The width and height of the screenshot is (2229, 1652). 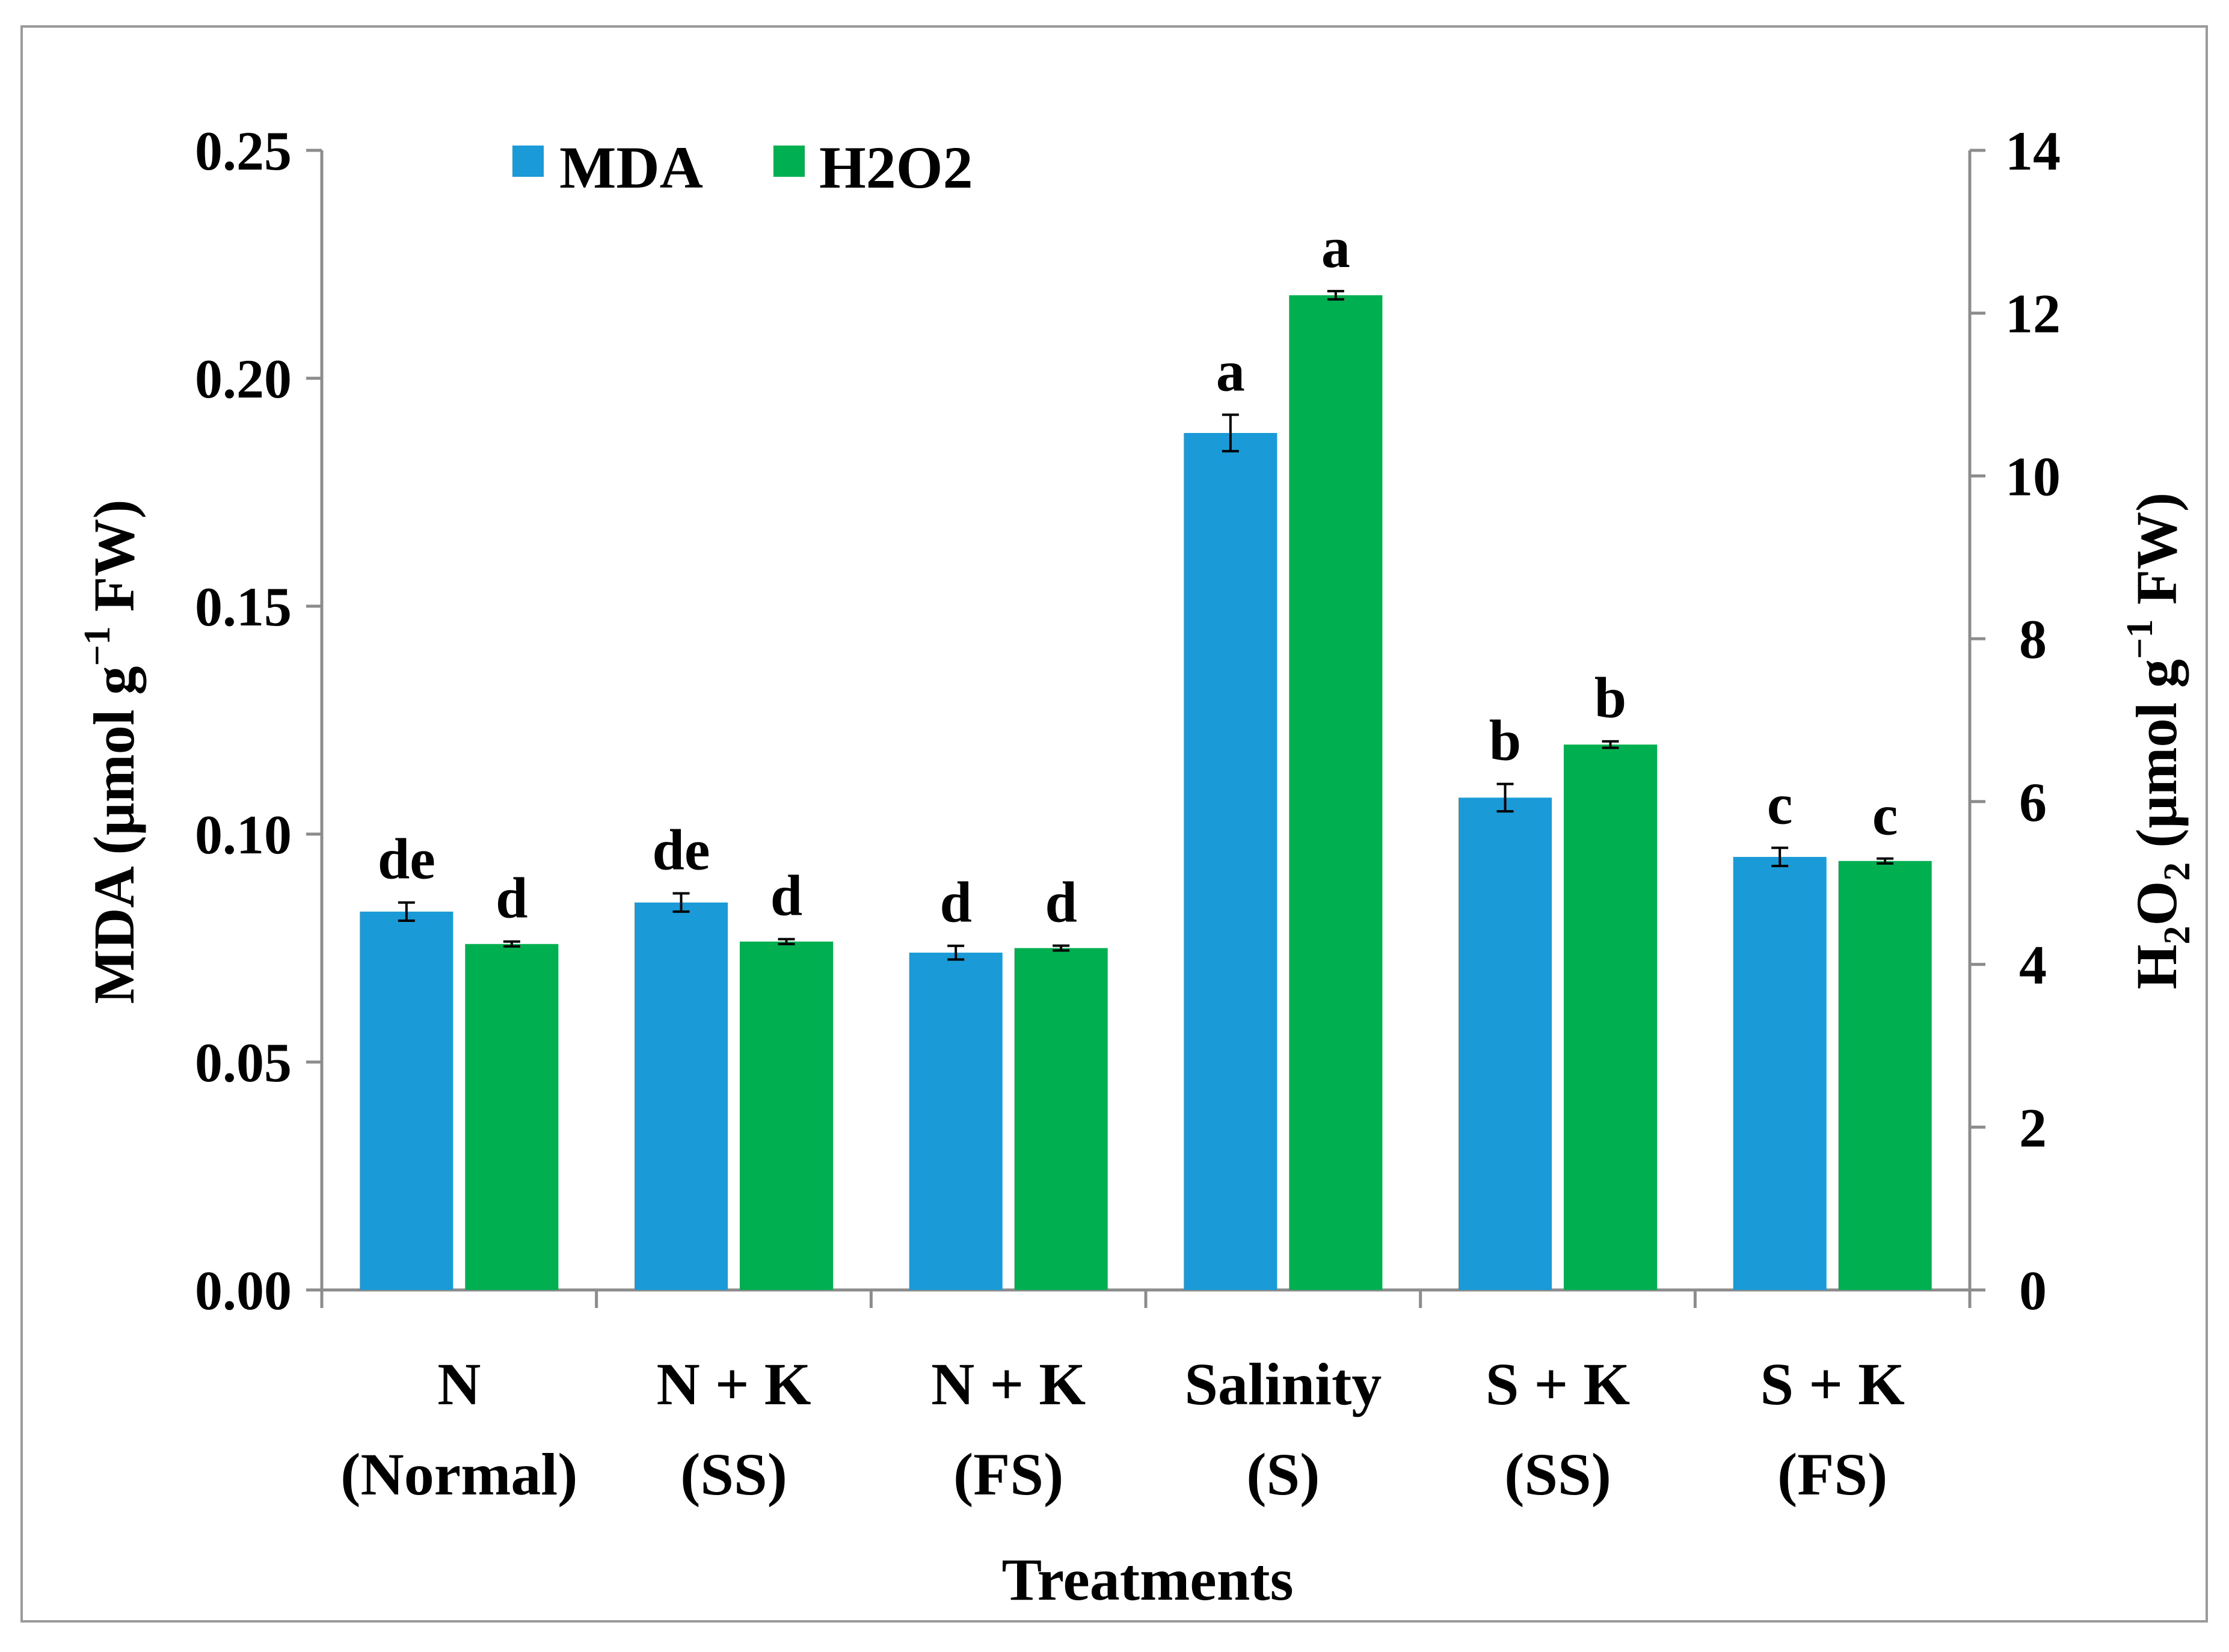 I want to click on right-axis-title-sub1: 2, so click(x=2177, y=935).